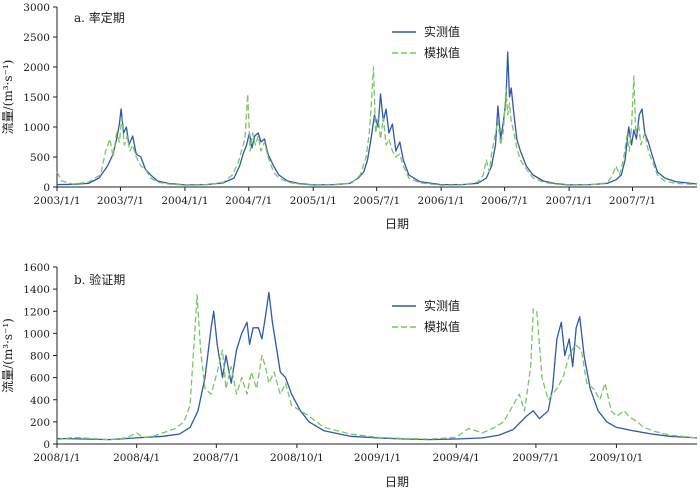 The height and width of the screenshot is (495, 700). What do you see at coordinates (441, 201) in the screenshot?
I see `x-tick-label: 2006/1/1` at bounding box center [441, 201].